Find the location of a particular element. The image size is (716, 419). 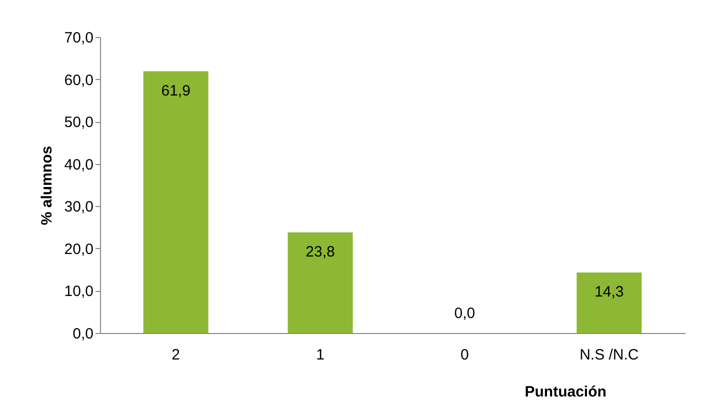

y-tick-label: 50,0 is located at coordinates (79, 123).